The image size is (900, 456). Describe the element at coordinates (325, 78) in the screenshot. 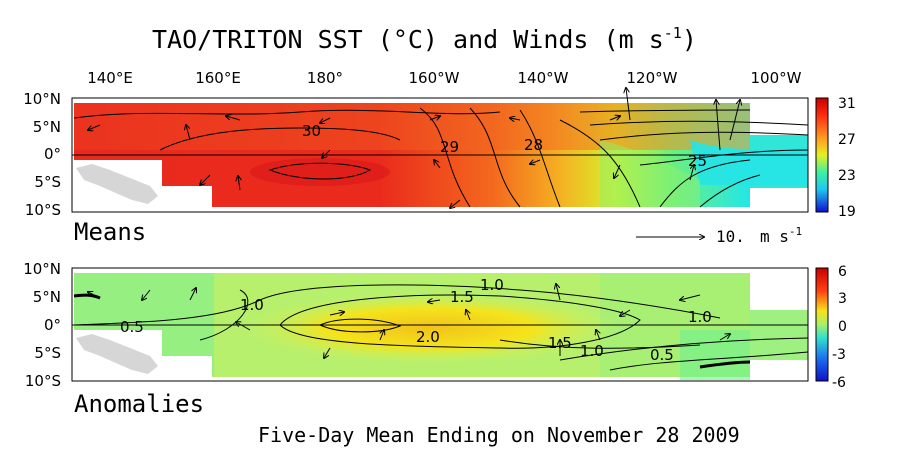

I see `lon-label: 180°` at that location.